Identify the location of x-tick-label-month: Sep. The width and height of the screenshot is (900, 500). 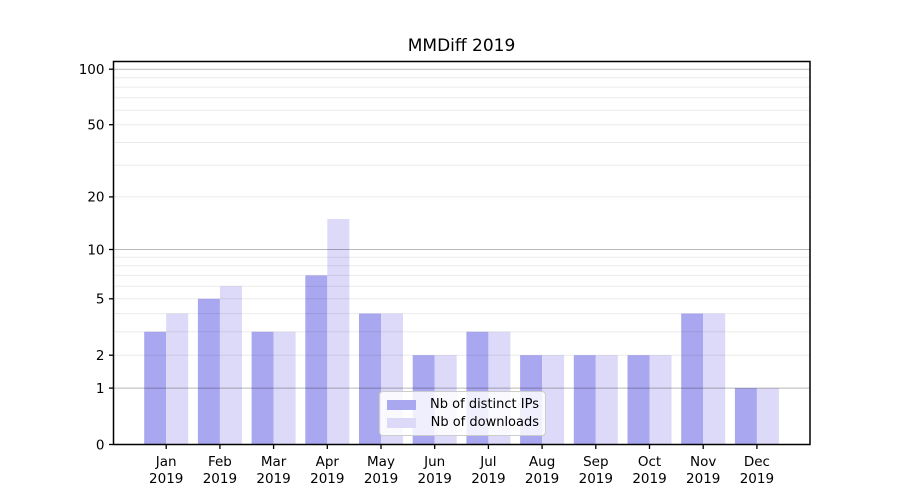
(595, 462).